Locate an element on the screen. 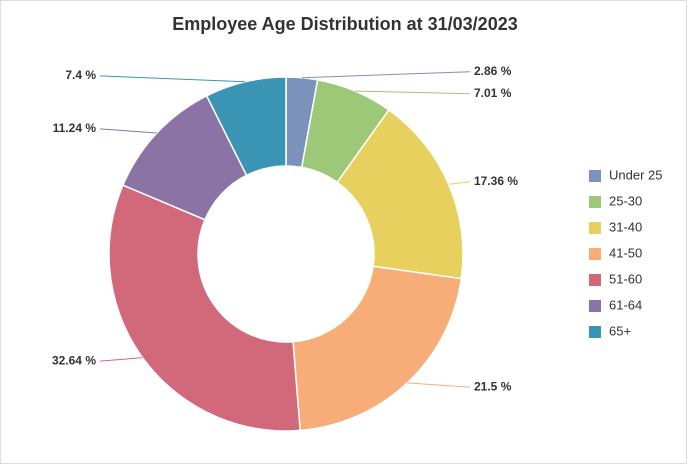 This screenshot has width=694, height=464. data-label: 7.01 % is located at coordinates (493, 93).